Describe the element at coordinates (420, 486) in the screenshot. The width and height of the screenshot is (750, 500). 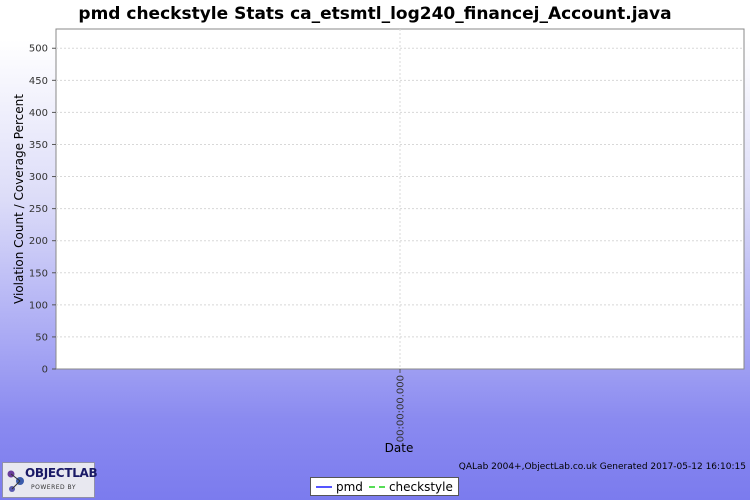
I see `legend-label-checkstyle: checkstyle` at that location.